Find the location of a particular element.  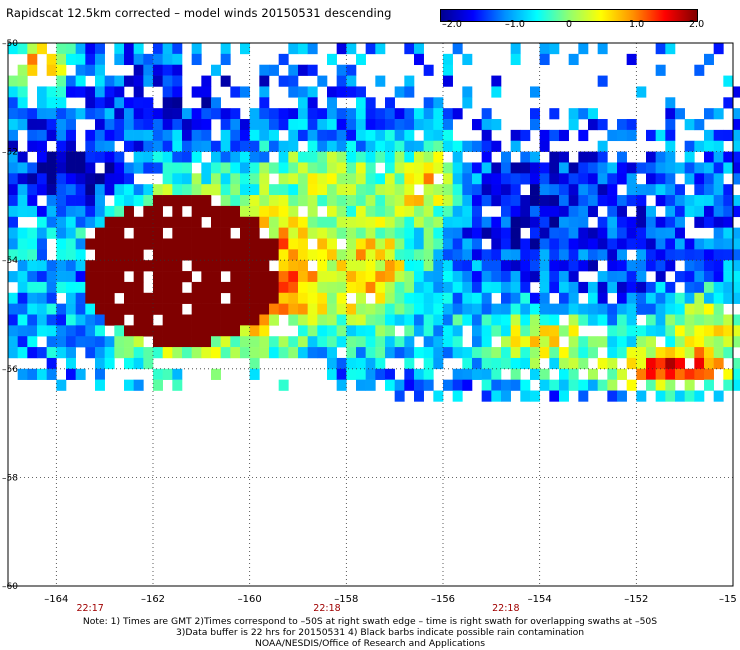

colorbar-tick: 0 is located at coordinates (569, 24).